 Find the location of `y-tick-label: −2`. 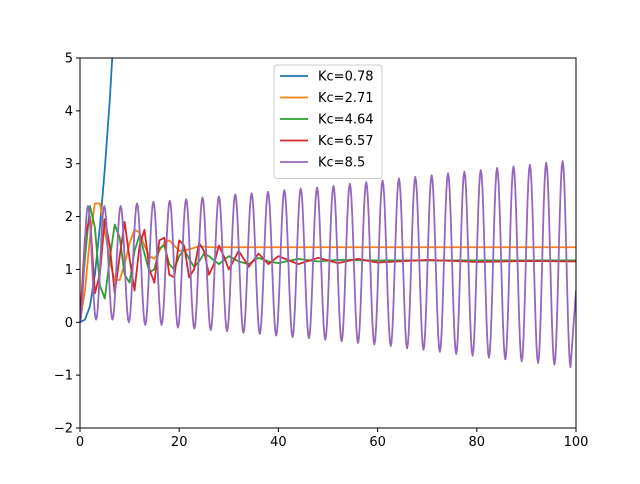

y-tick-label: −2 is located at coordinates (63, 429).